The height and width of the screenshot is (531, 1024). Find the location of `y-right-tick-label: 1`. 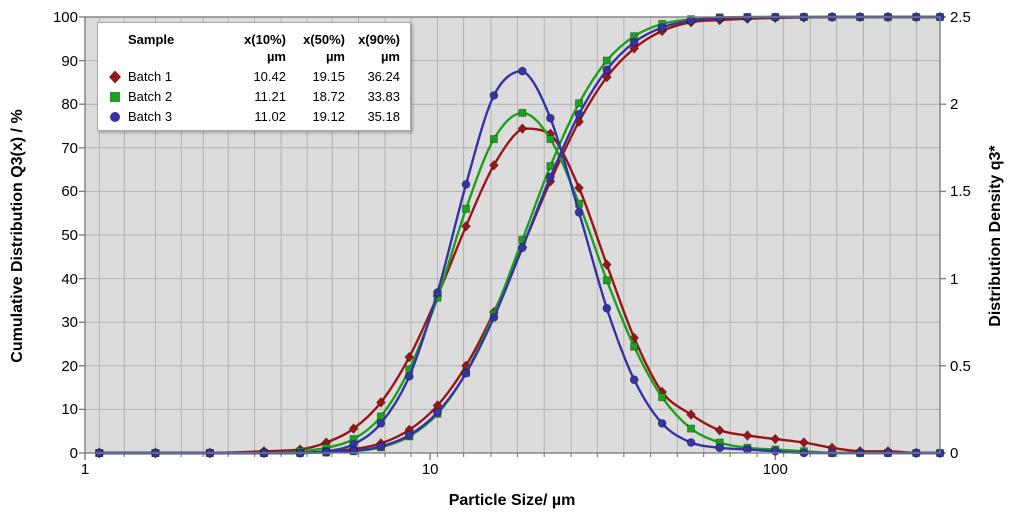

y-right-tick-label: 1 is located at coordinates (954, 279).